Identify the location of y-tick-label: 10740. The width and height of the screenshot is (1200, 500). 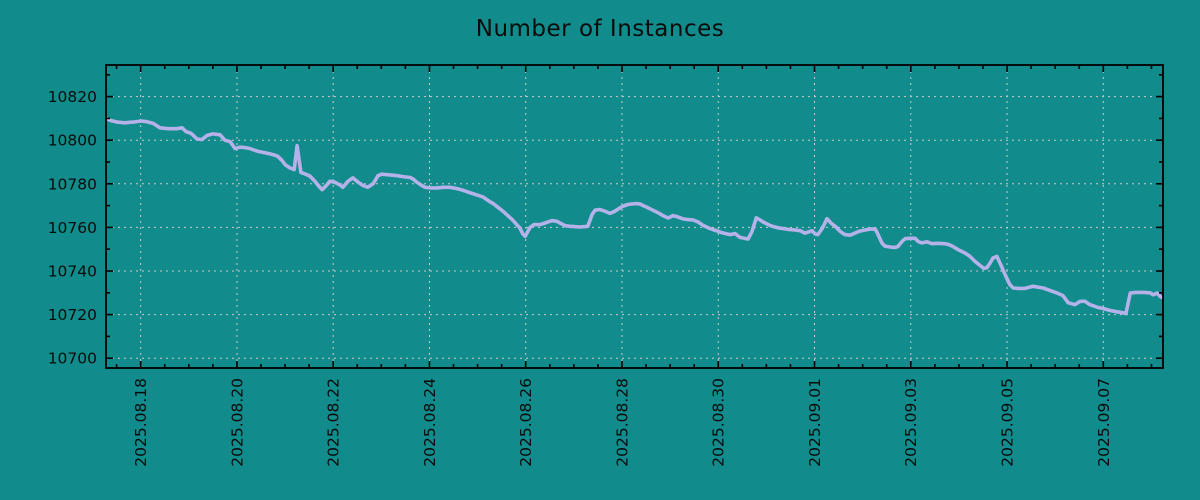
(72, 271).